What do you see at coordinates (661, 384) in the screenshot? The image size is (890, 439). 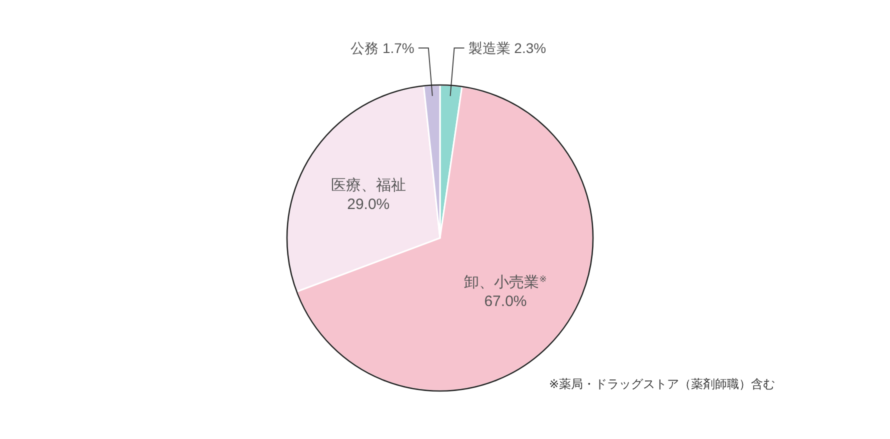 I see `annotation: ※薬局・ドラッグストア（薬剤師職）含む` at bounding box center [661, 384].